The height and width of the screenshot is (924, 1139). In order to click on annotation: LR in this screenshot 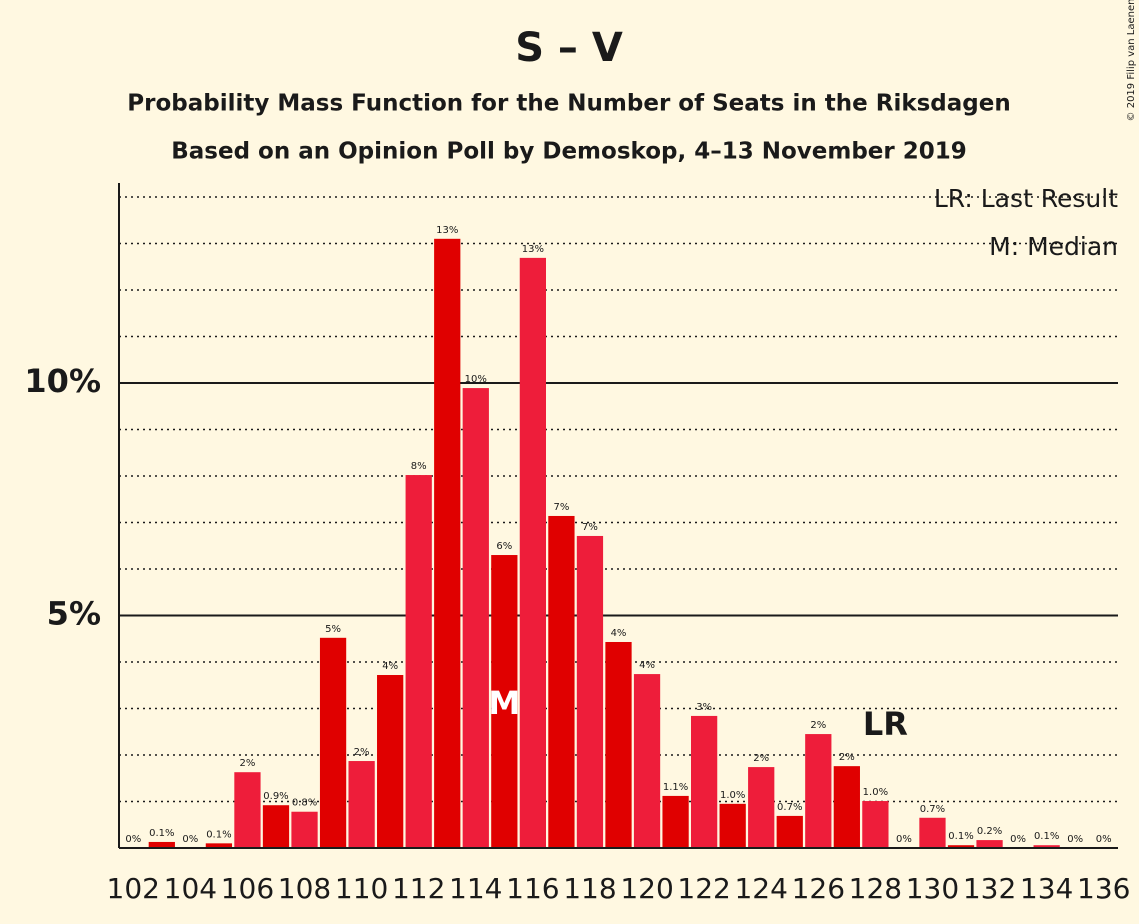, I will do `click(885, 724)`.